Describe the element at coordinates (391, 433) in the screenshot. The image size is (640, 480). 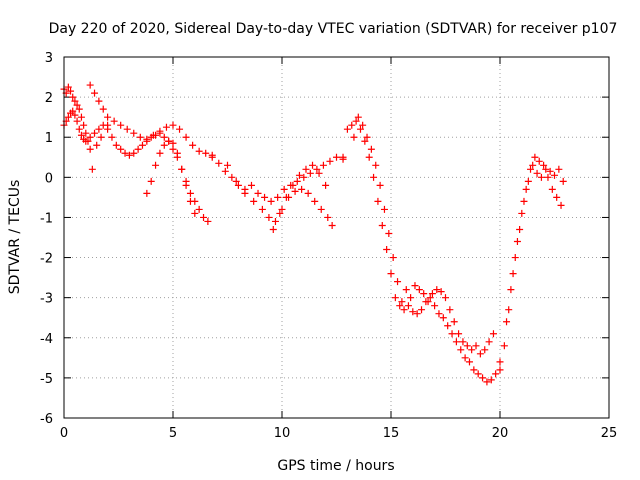
I see `x-tick-label: 15` at that location.